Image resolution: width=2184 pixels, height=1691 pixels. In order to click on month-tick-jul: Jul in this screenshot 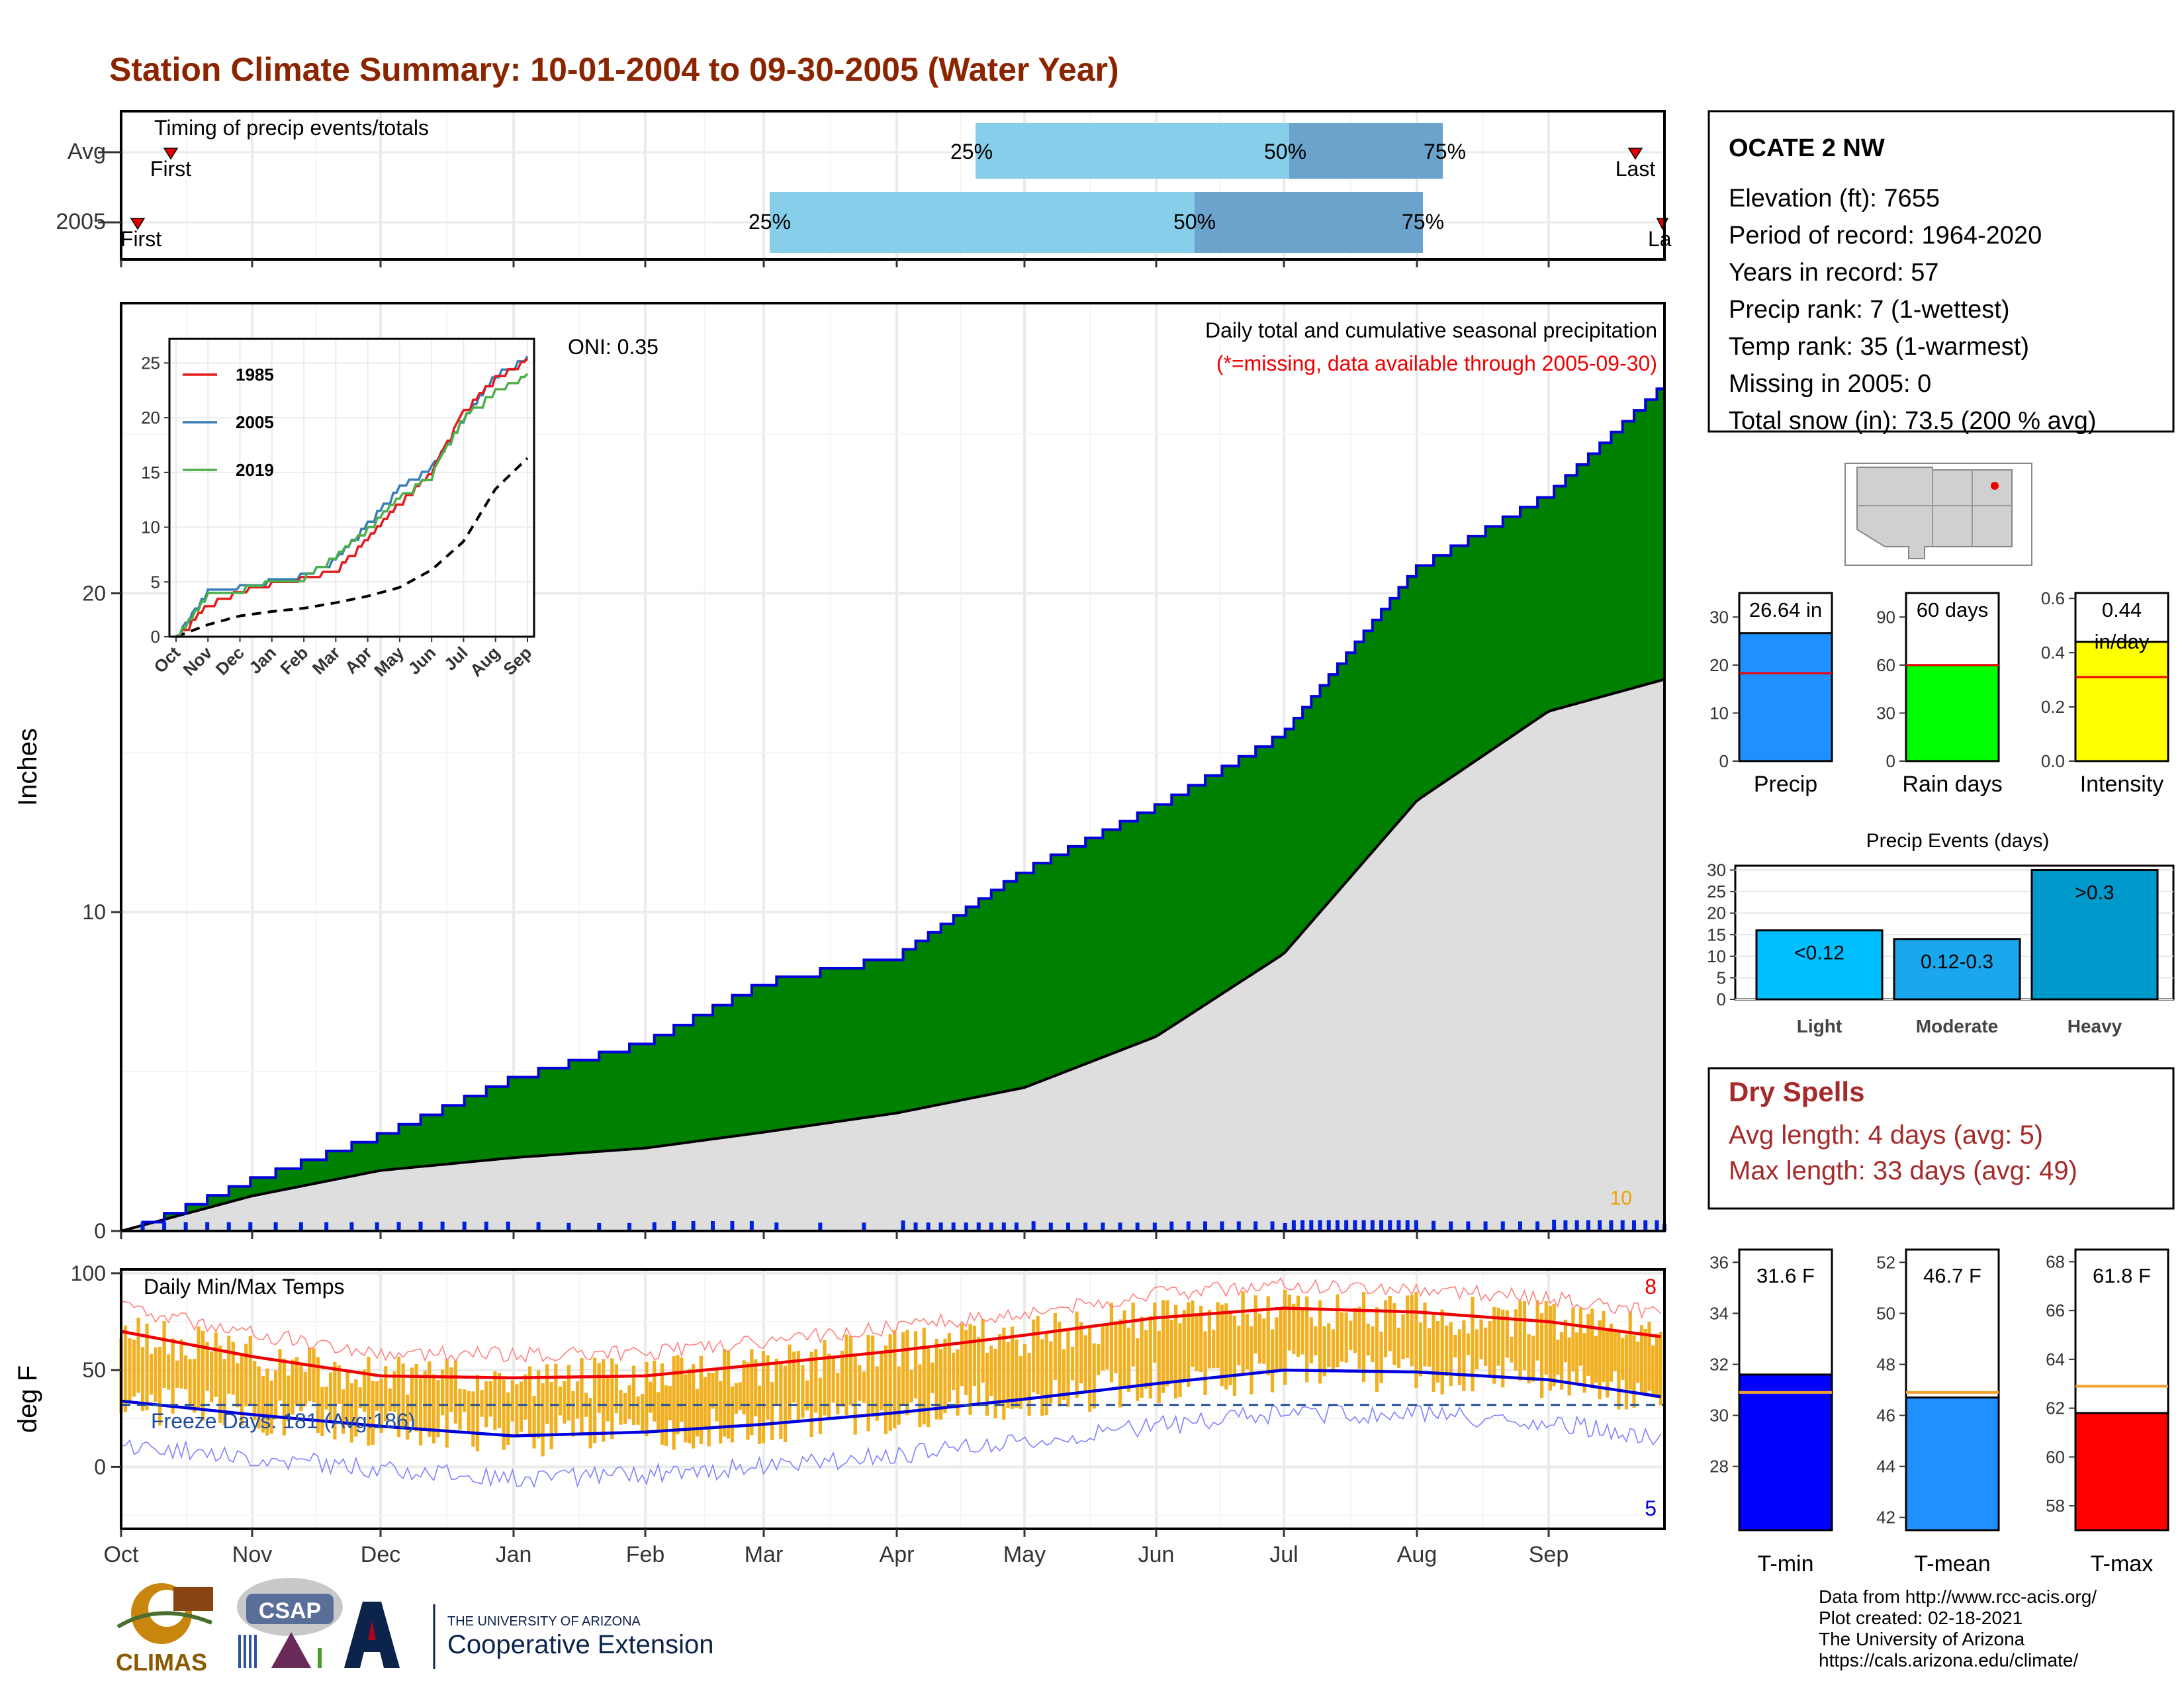, I will do `click(1283, 1555)`.